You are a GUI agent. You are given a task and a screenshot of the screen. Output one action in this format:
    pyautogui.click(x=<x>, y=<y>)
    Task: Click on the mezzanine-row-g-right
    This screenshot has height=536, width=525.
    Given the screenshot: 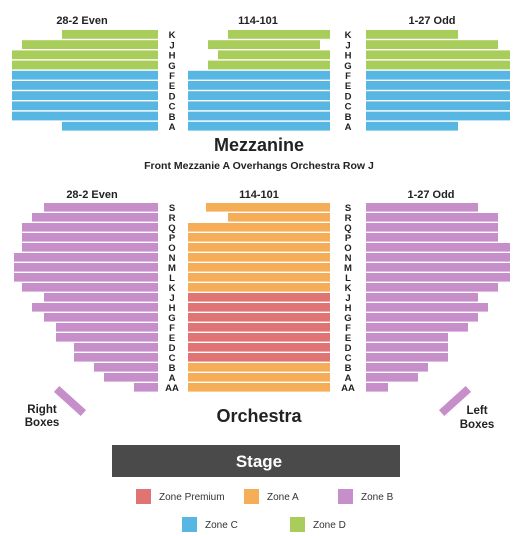 What is the action you would take?
    pyautogui.click(x=438, y=65)
    